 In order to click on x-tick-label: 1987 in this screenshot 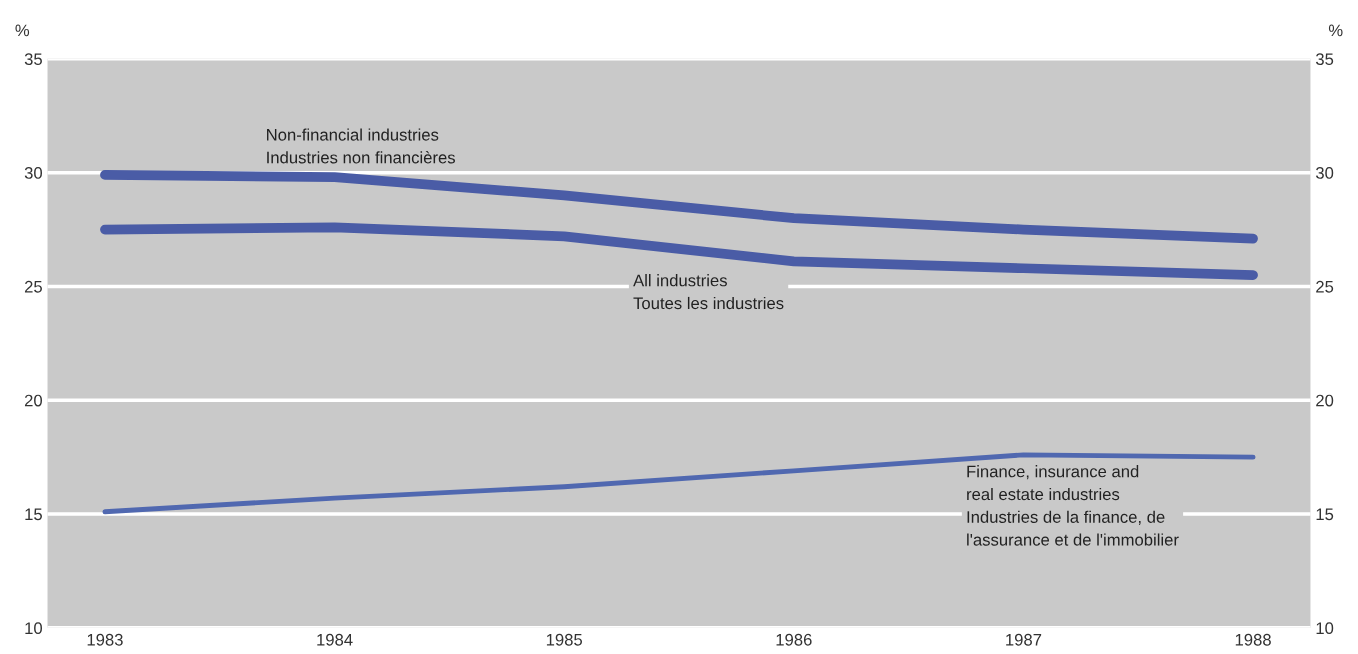, I will do `click(1024, 639)`.